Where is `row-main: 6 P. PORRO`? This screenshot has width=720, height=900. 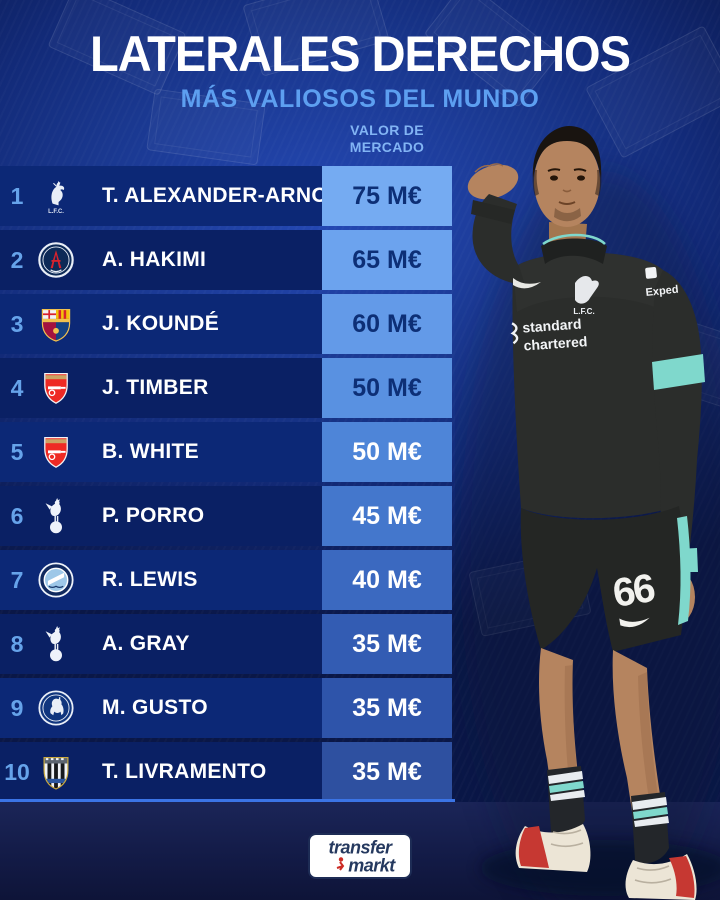 row-main: 6 P. PORRO is located at coordinates (161, 516).